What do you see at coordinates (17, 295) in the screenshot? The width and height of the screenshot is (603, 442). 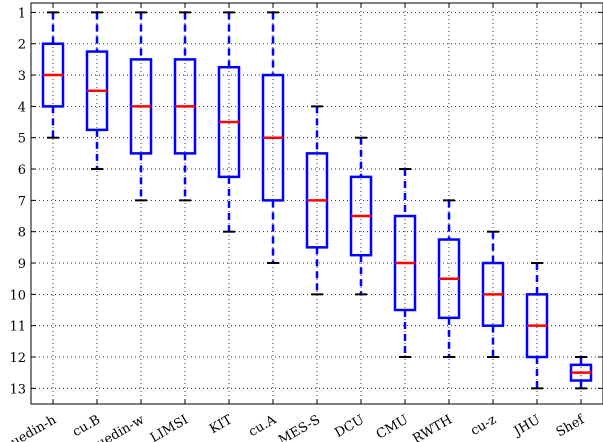 I see `y-tick-label: 10` at bounding box center [17, 295].